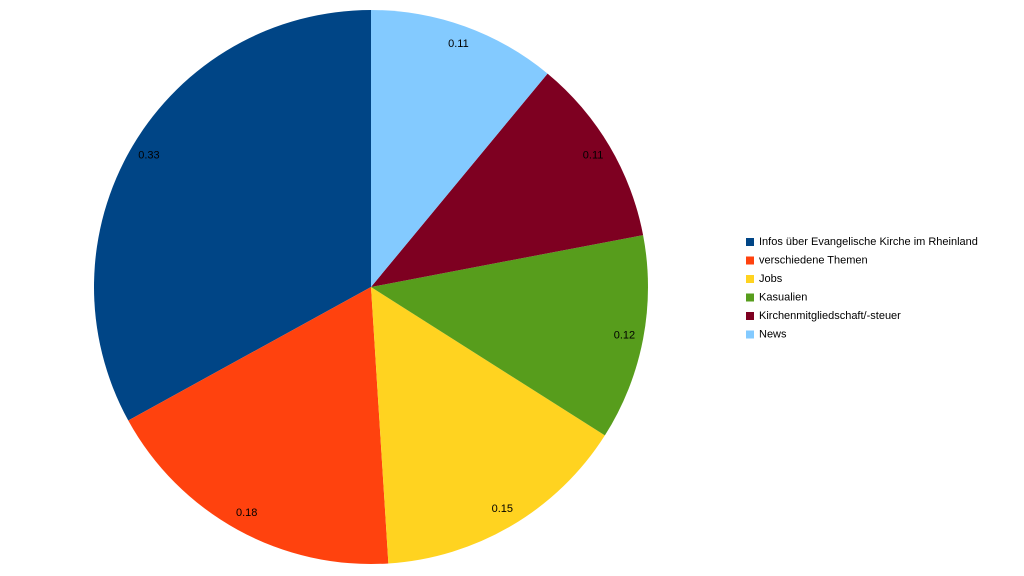  Describe the element at coordinates (813, 260) in the screenshot. I see `legend-label: verschiedene Themen` at that location.